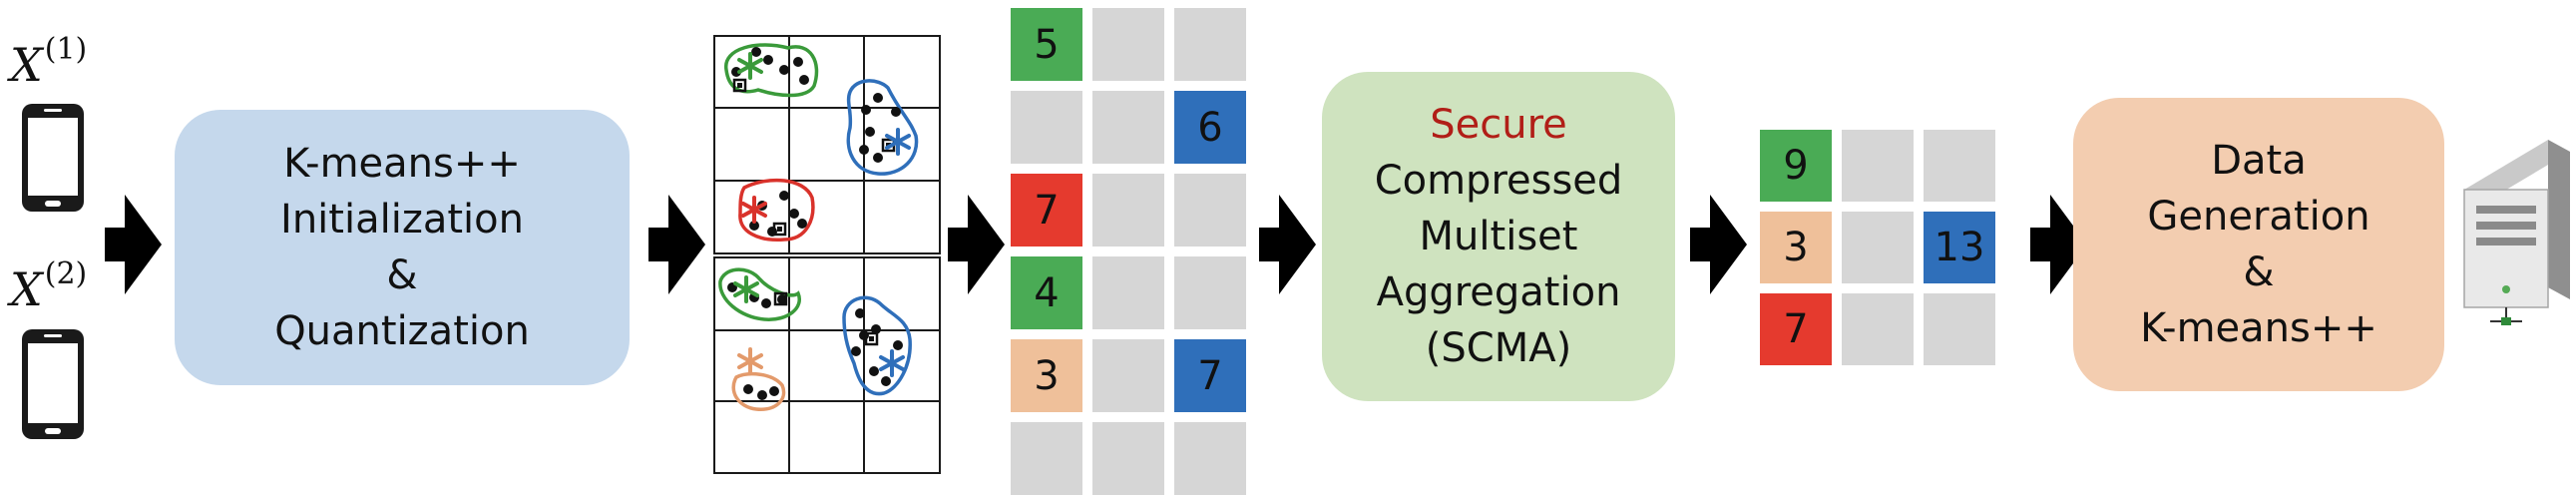 The width and height of the screenshot is (2576, 497). I want to click on scma-line-2: Multiset, so click(1498, 236).